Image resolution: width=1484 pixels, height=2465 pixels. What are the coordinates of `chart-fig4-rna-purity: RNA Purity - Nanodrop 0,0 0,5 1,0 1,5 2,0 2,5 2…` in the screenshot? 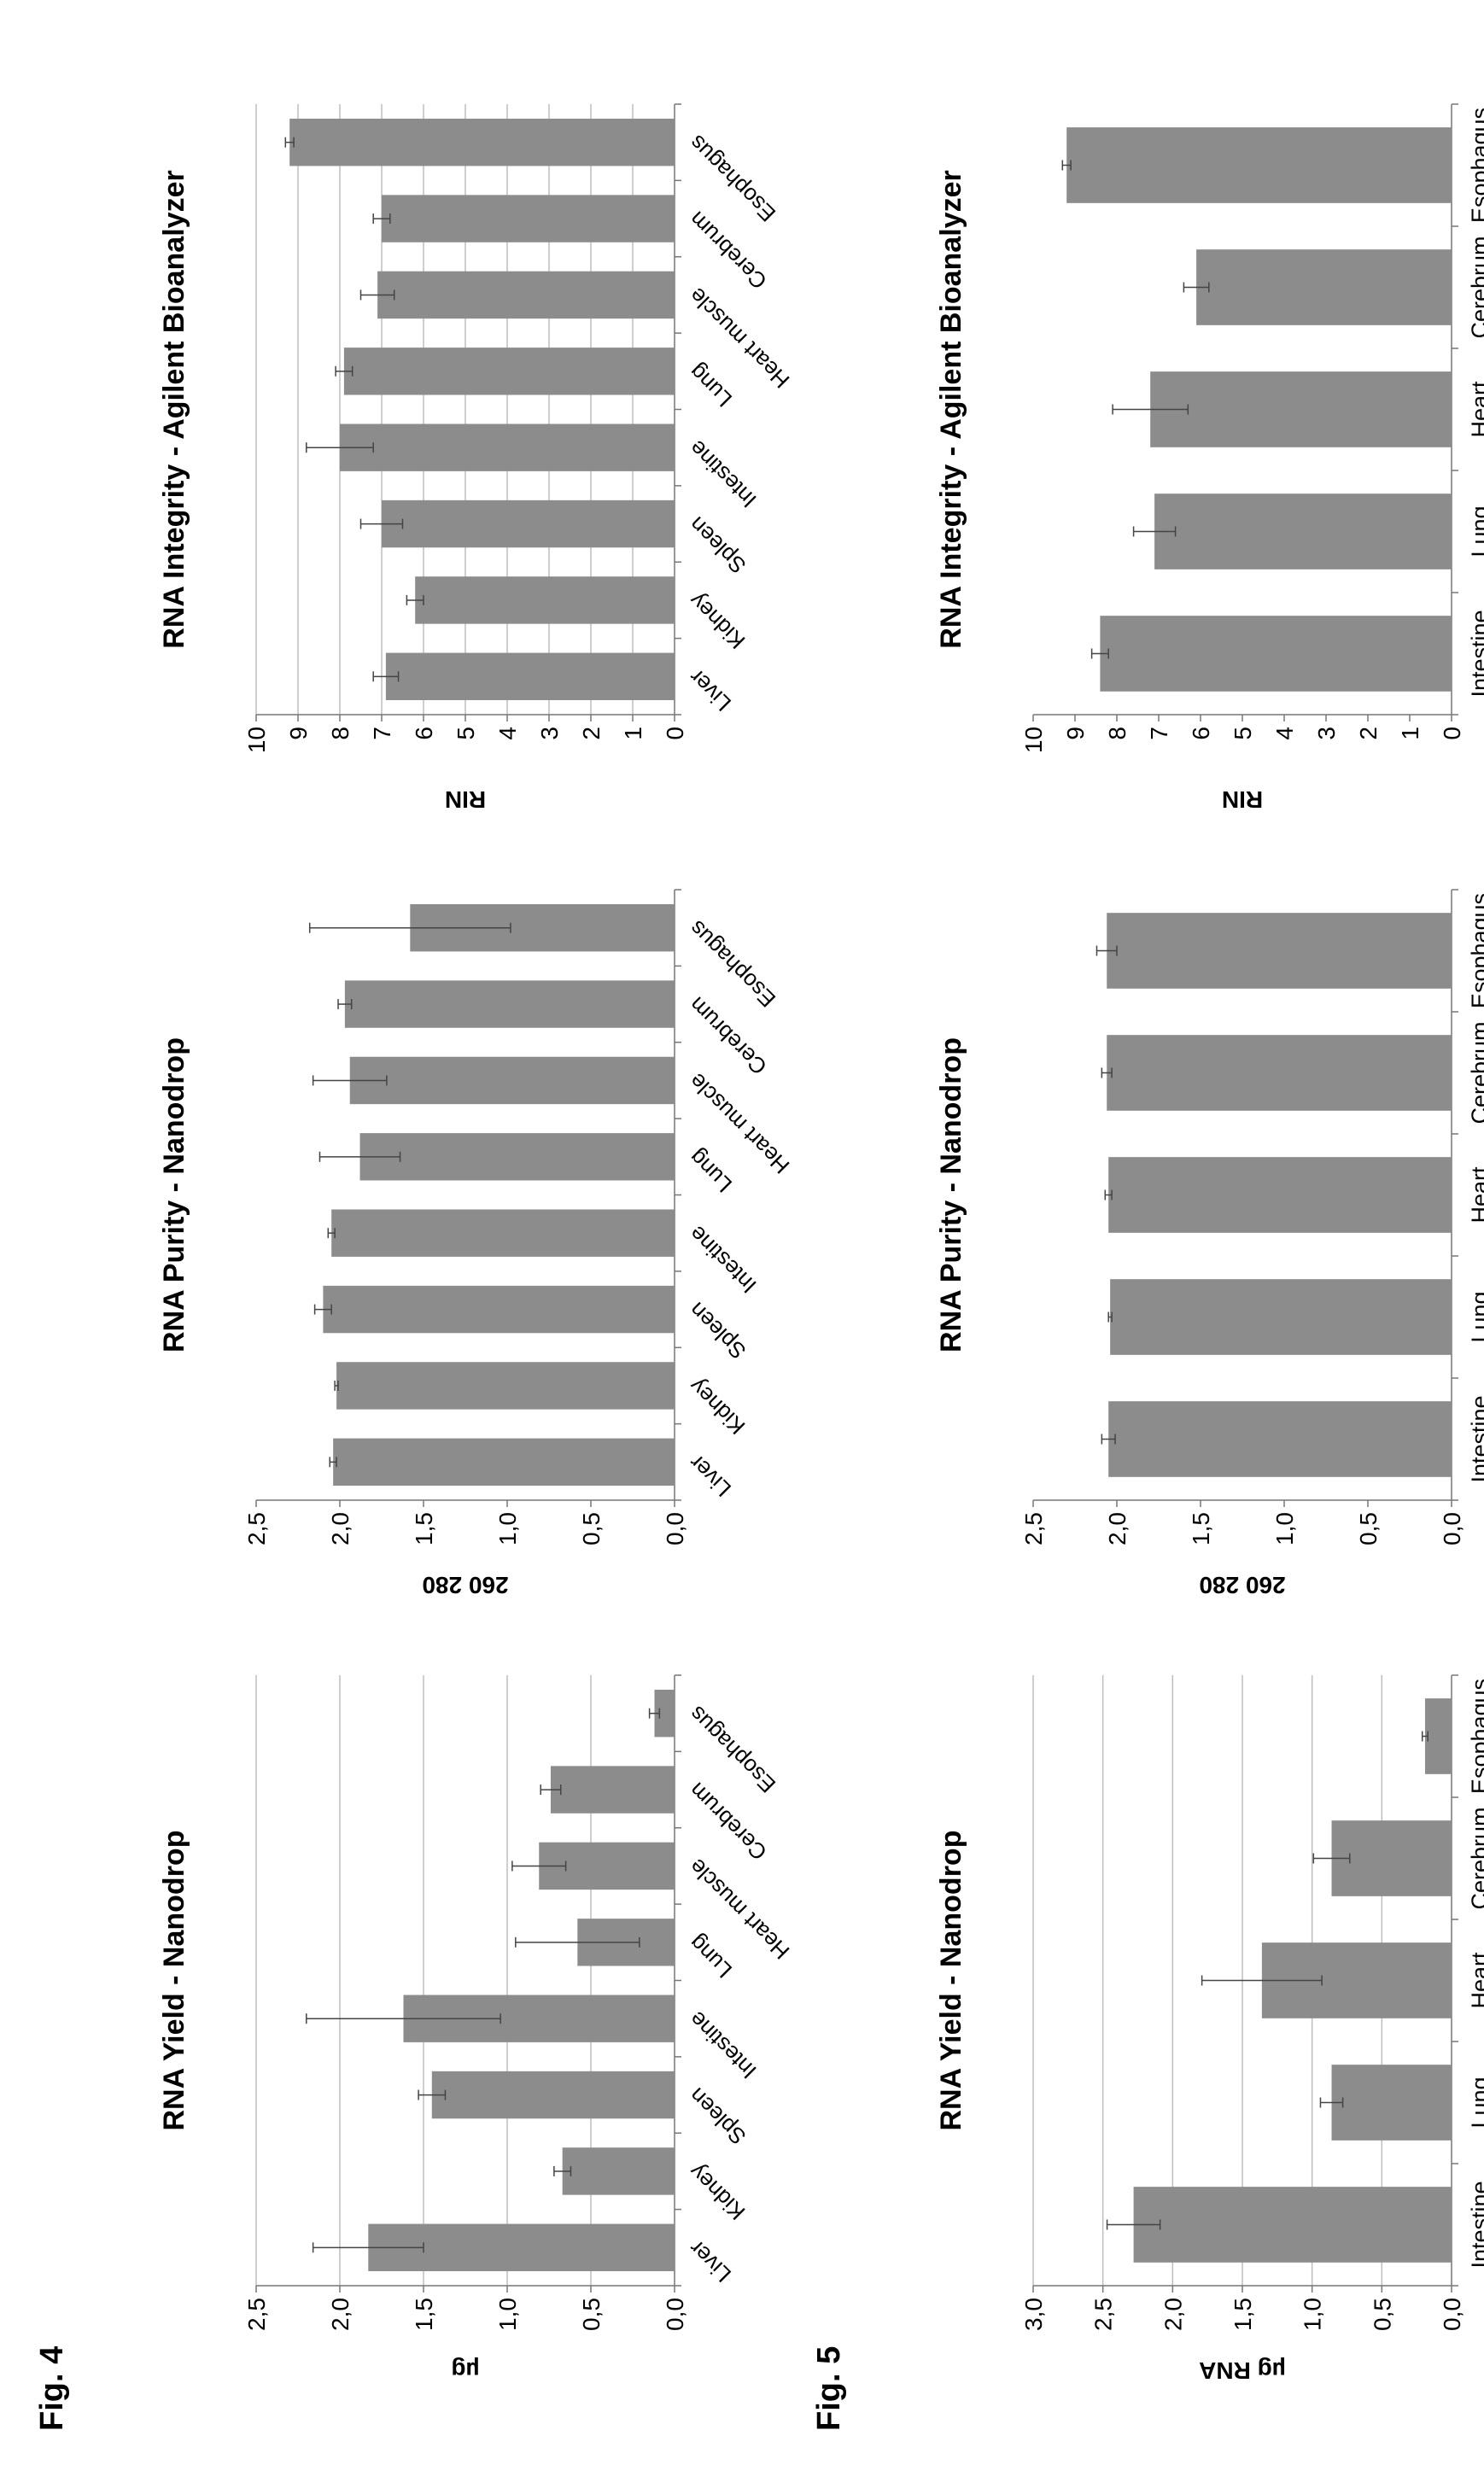 It's located at (452, 1236).